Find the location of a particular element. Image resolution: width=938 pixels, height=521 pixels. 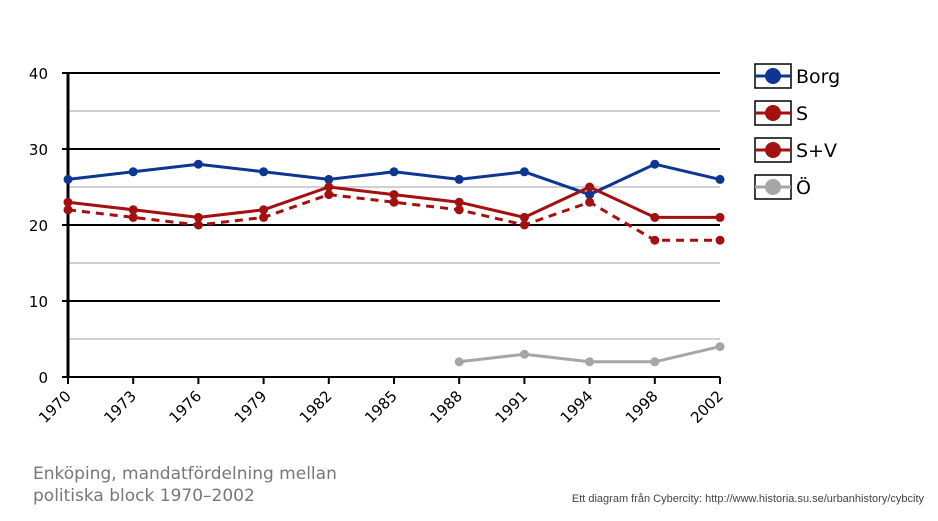

legend-item-S+V: S+V is located at coordinates (795, 150).